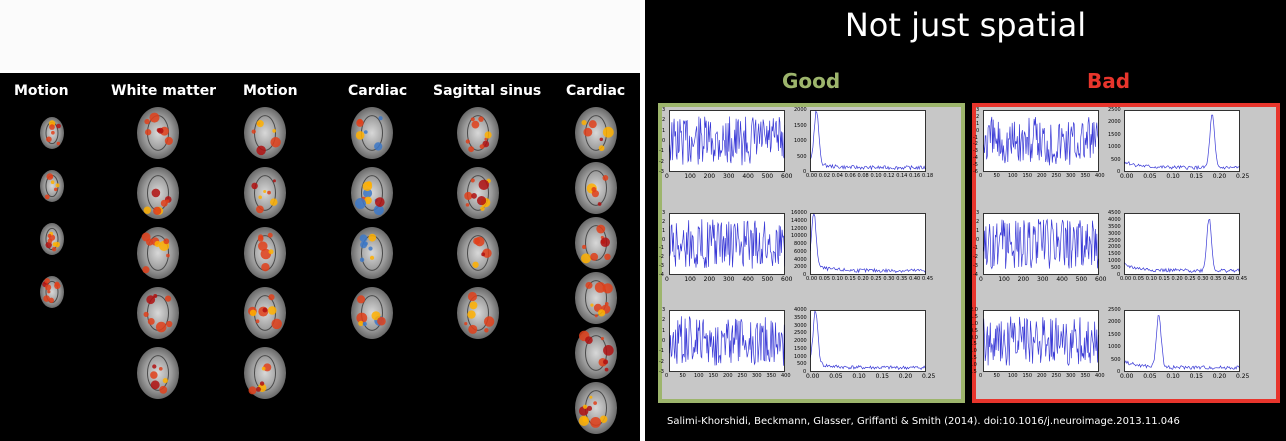 This screenshot has width=1286, height=441. What do you see at coordinates (1114, 226) in the screenshot?
I see `y-tick-label: 3500` at bounding box center [1114, 226].